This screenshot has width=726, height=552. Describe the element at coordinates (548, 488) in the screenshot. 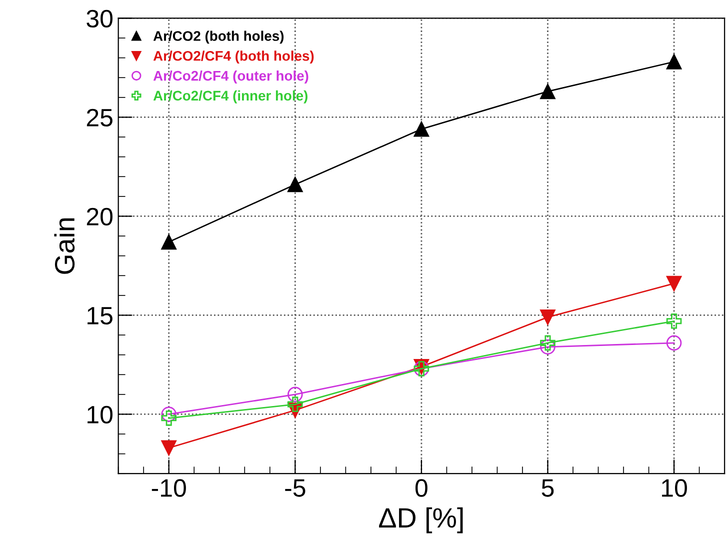

I see `x-tick-label: 5` at that location.